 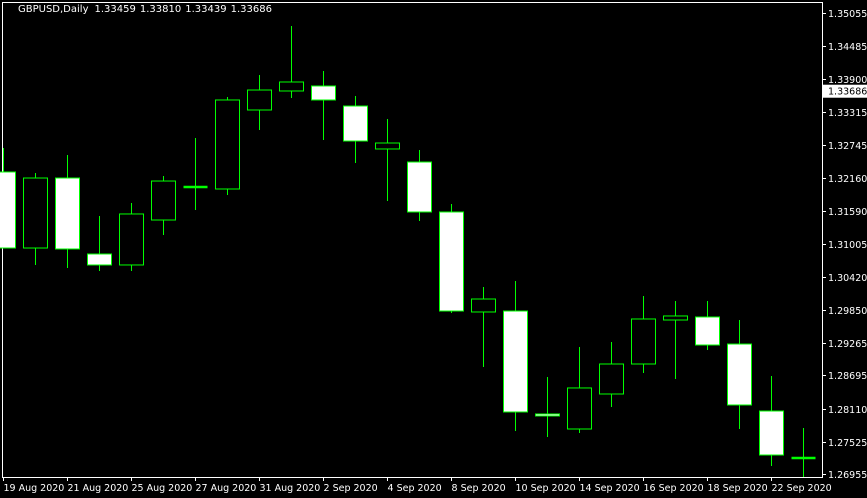 I want to click on date-tick-label: 22 Sep 2020, so click(x=802, y=488).